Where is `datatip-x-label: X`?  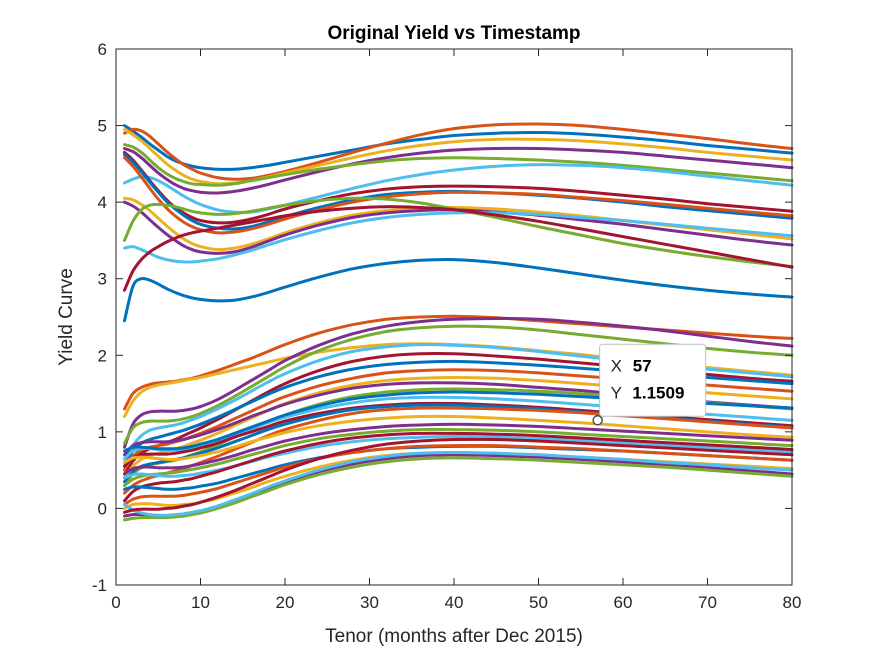 datatip-x-label: X is located at coordinates (616, 365).